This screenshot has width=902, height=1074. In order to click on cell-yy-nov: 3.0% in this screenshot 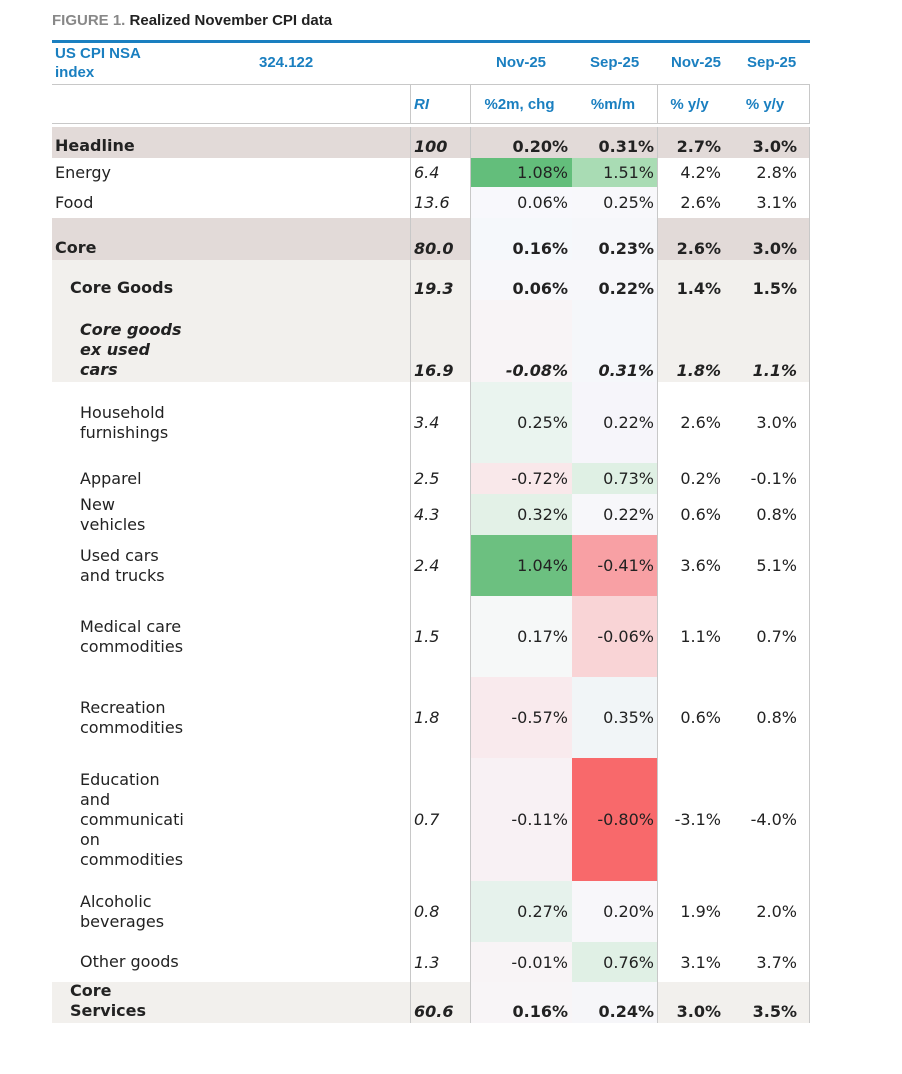, I will do `click(695, 1002)`.